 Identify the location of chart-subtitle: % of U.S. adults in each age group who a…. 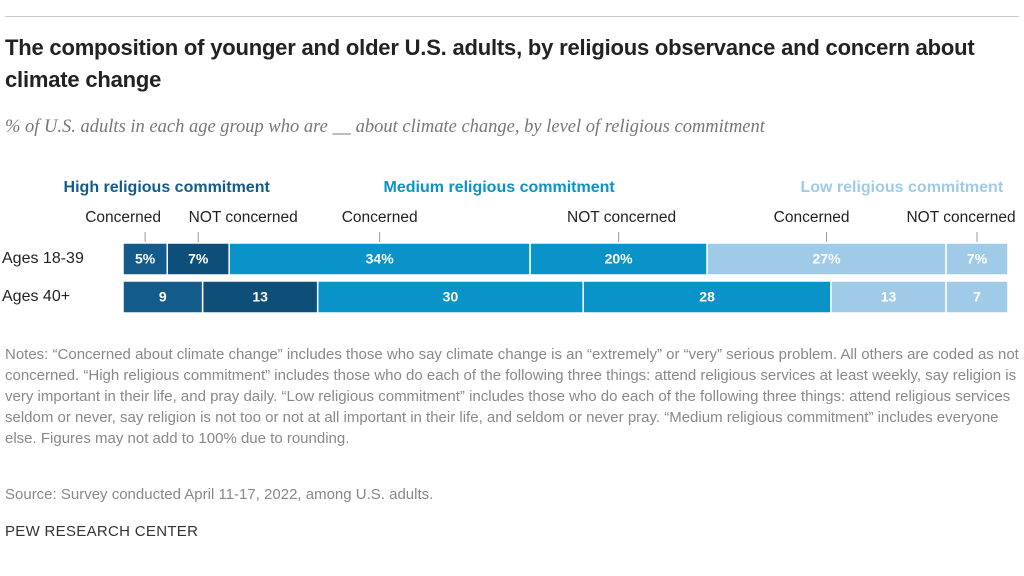
(385, 127).